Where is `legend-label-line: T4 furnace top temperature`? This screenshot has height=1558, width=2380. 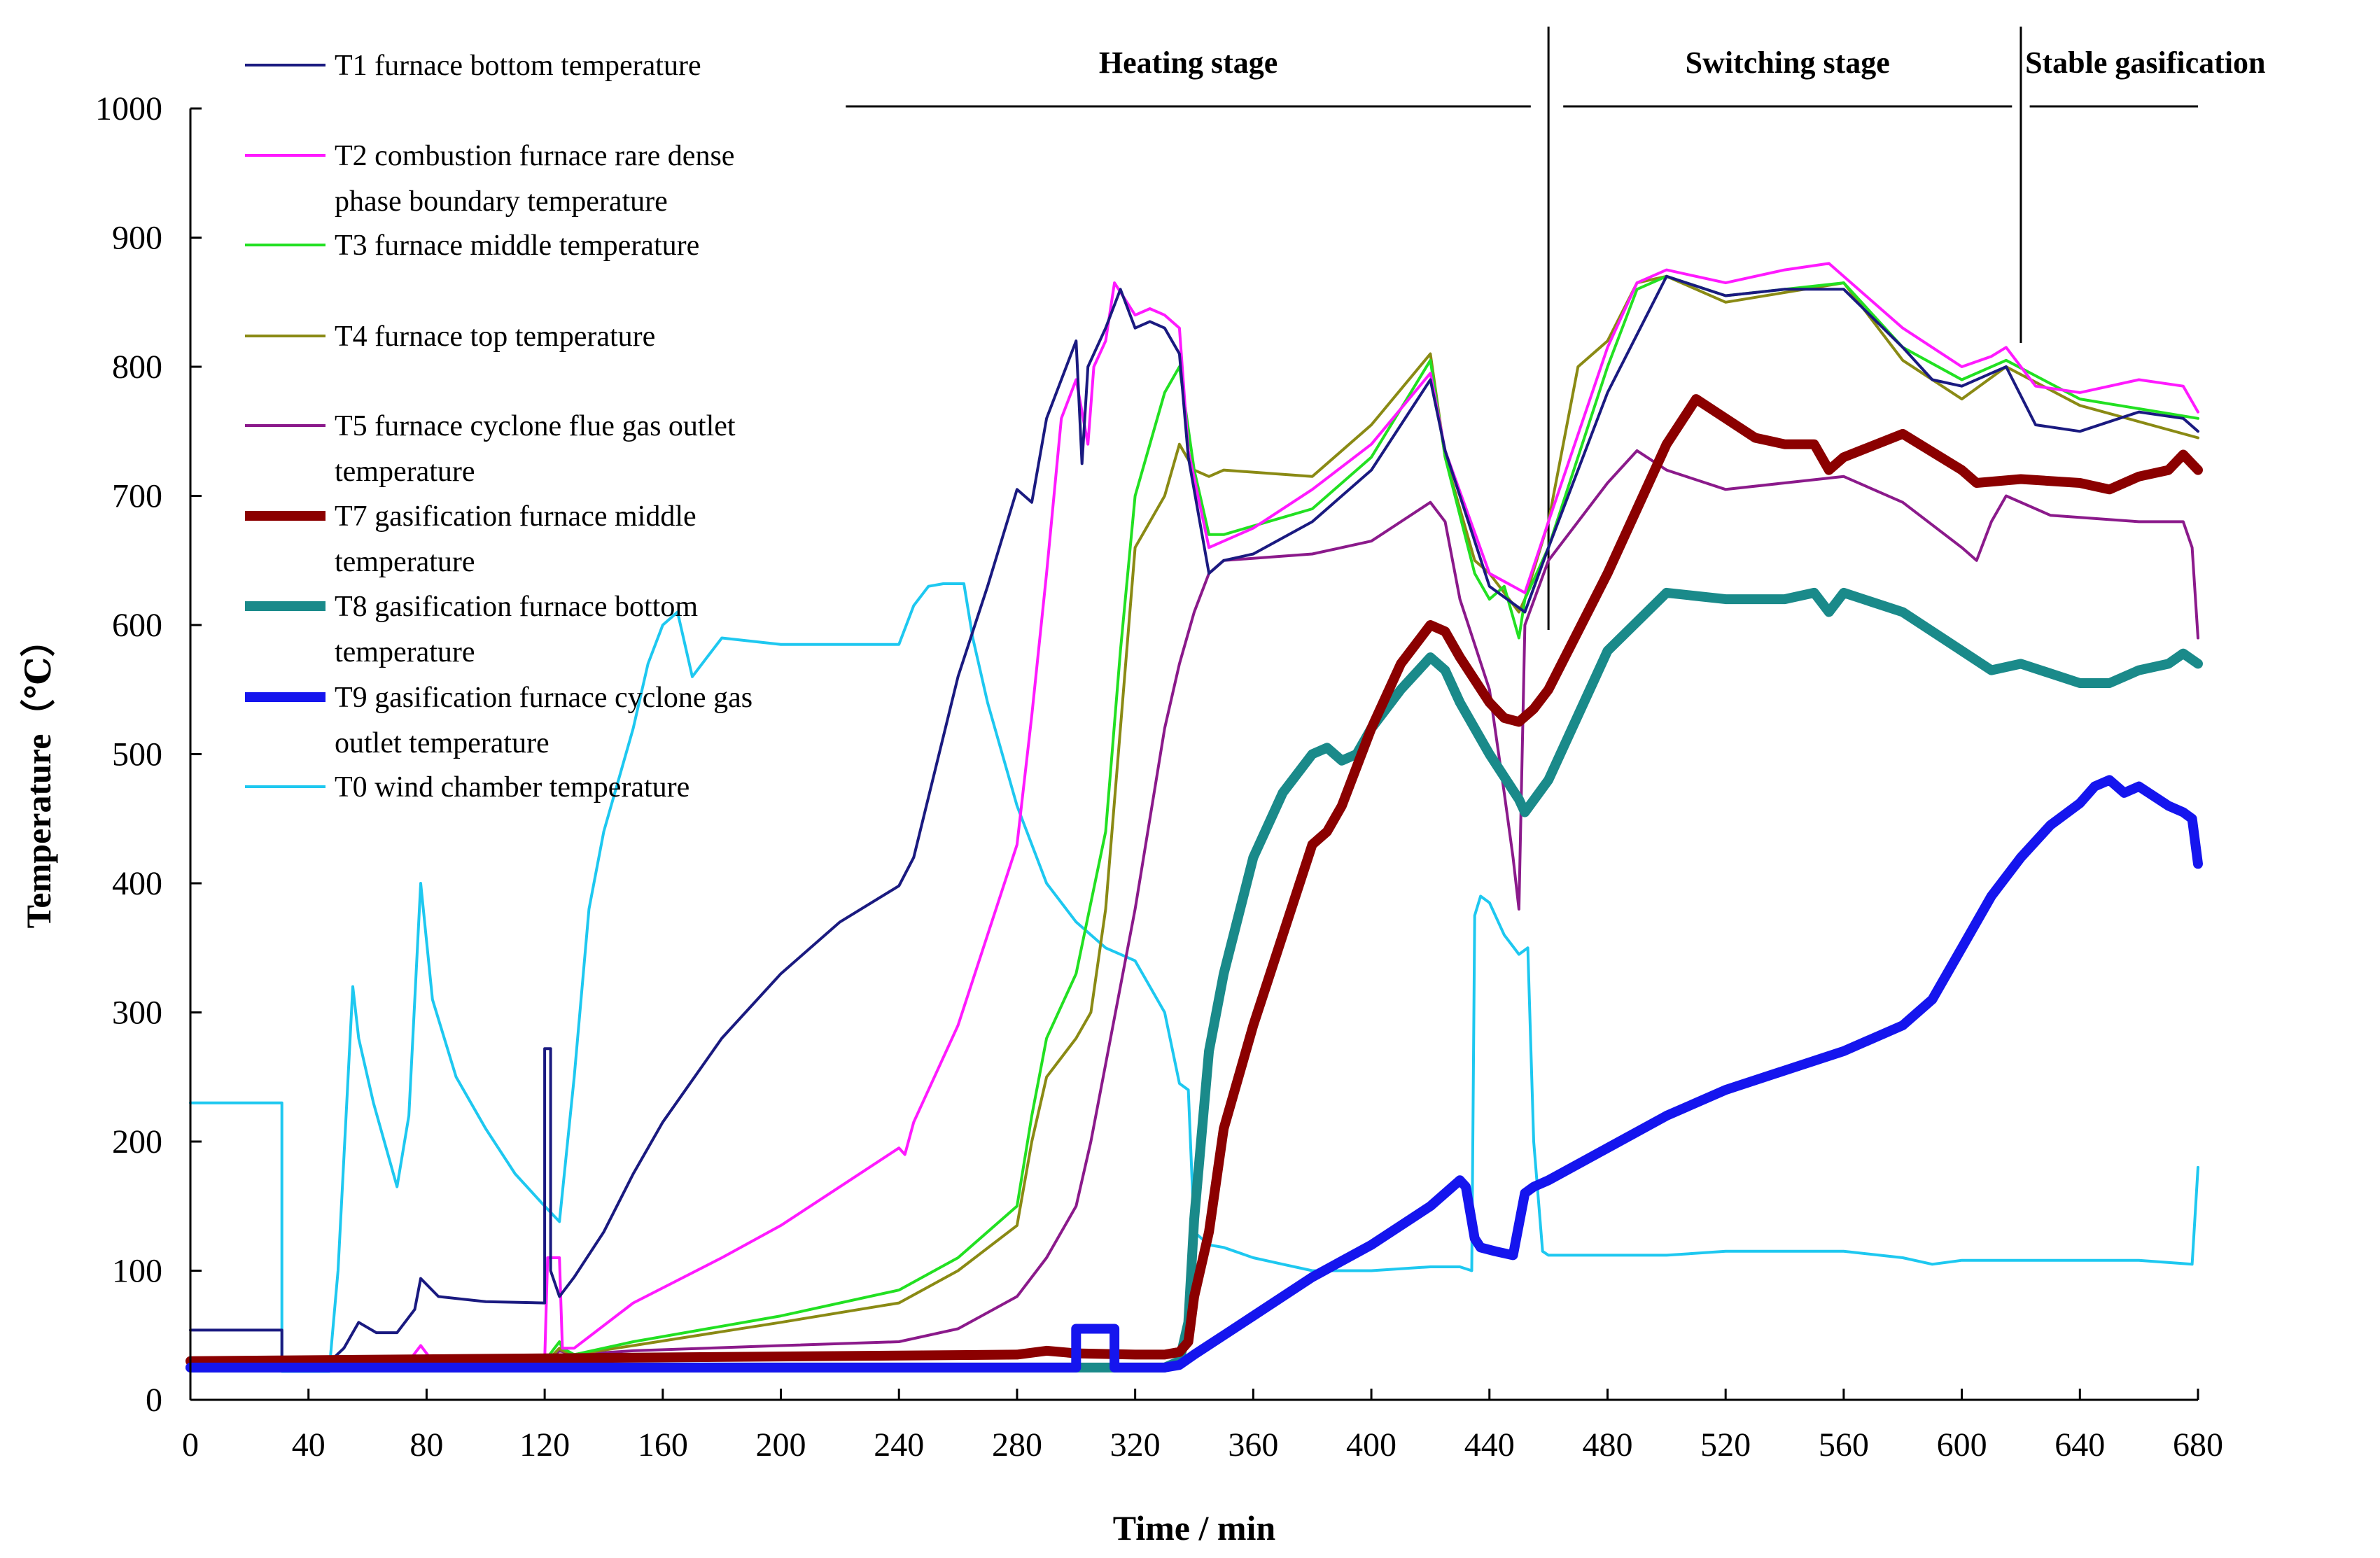 legend-label-line: T4 furnace top temperature is located at coordinates (495, 337).